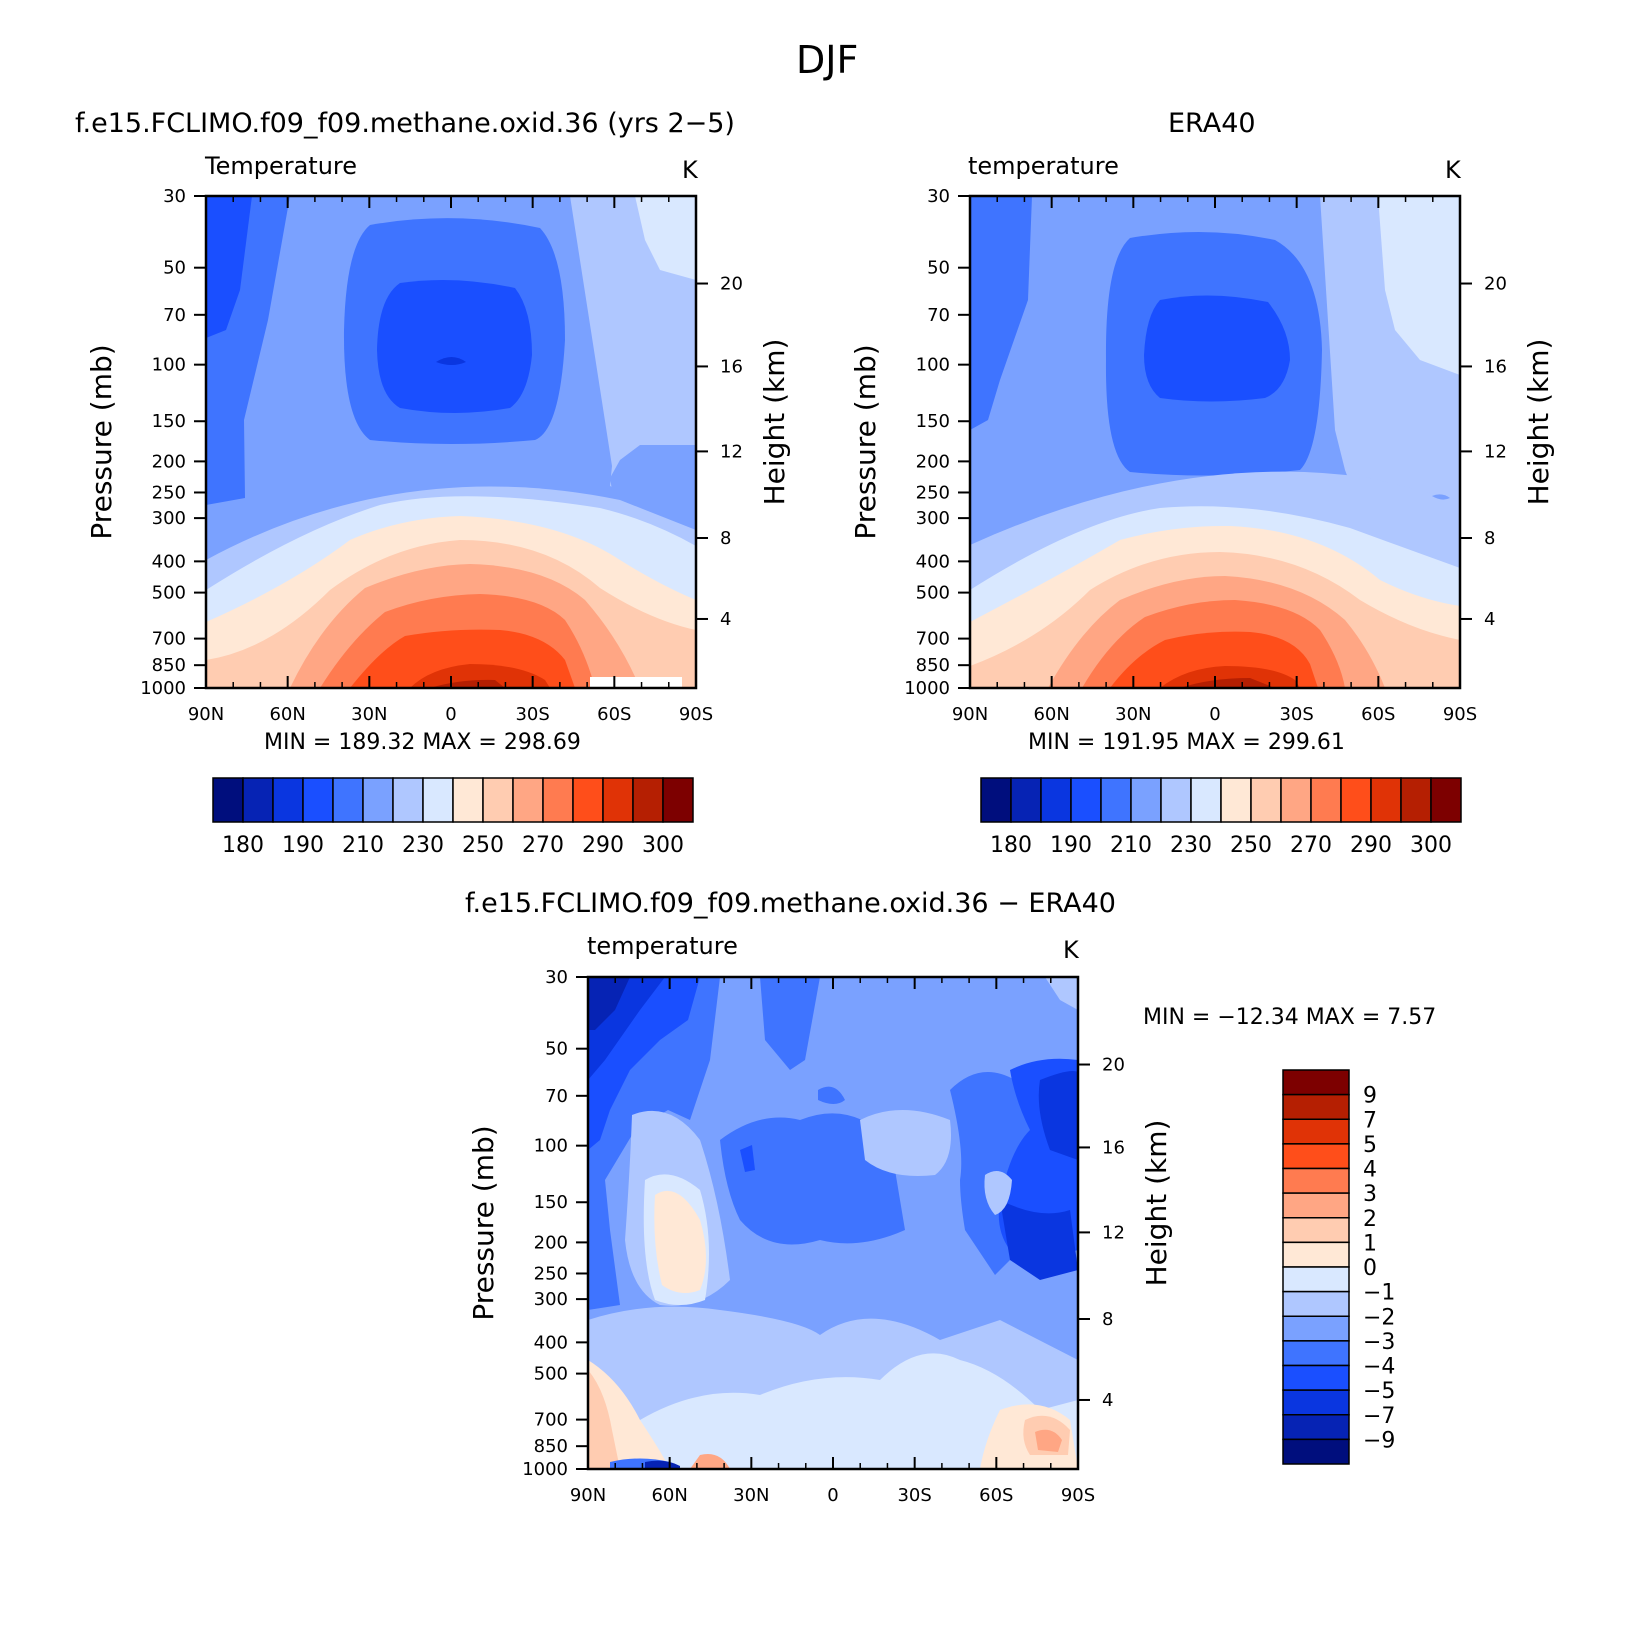 The image size is (1652, 1652). I want to click on colorbar-label: 9, so click(1370, 1096).